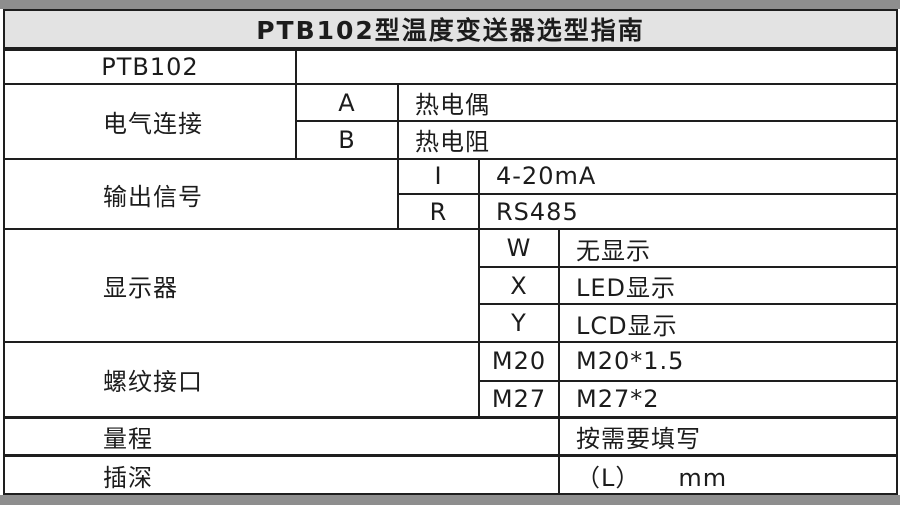  Describe the element at coordinates (728, 361) in the screenshot. I see `option-desc-m20: M20*1.5` at that location.